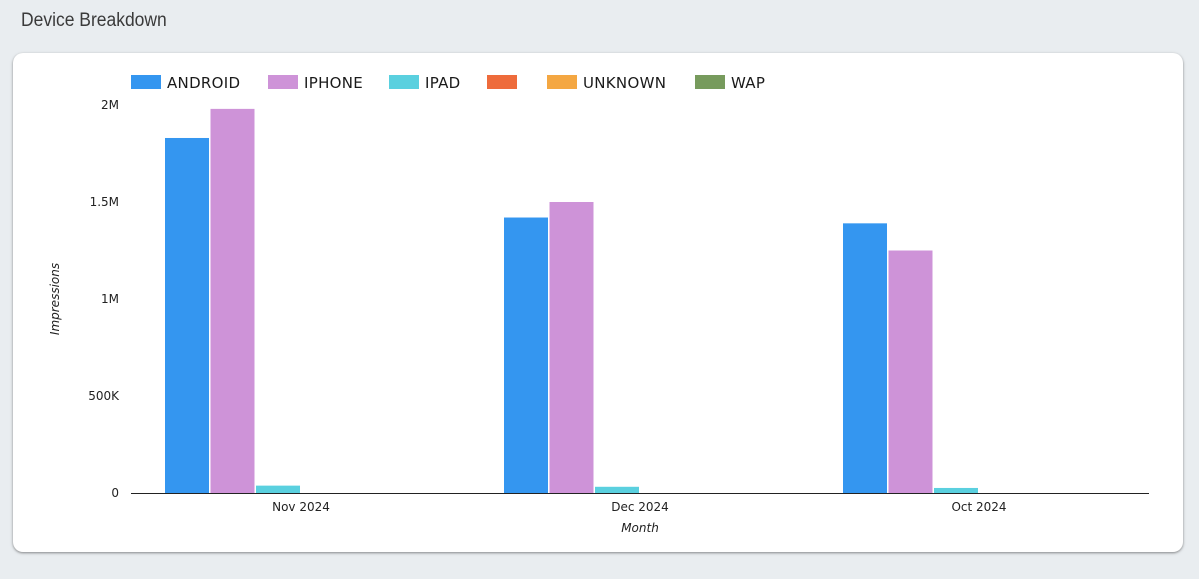  I want to click on legend-label-ipad: IPAD, so click(443, 83).